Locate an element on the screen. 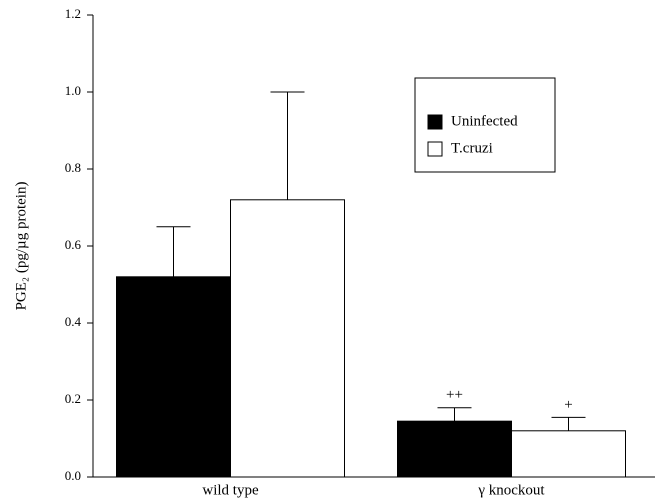 The image size is (660, 500). y-tick-label: 1.2 is located at coordinates (73, 13).